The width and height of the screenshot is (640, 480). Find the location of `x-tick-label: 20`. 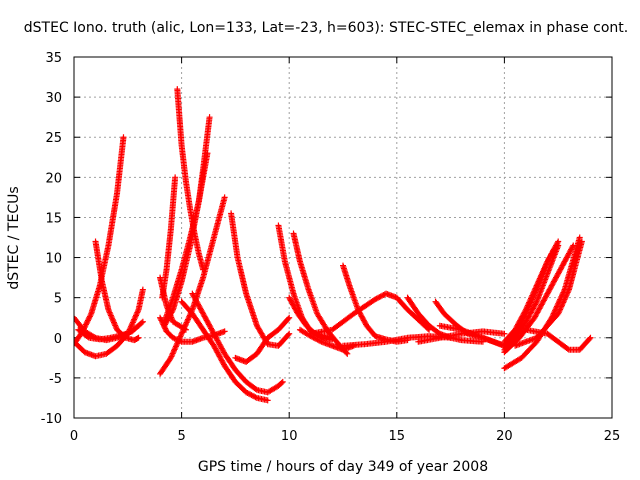

x-tick-label: 20 is located at coordinates (504, 436).